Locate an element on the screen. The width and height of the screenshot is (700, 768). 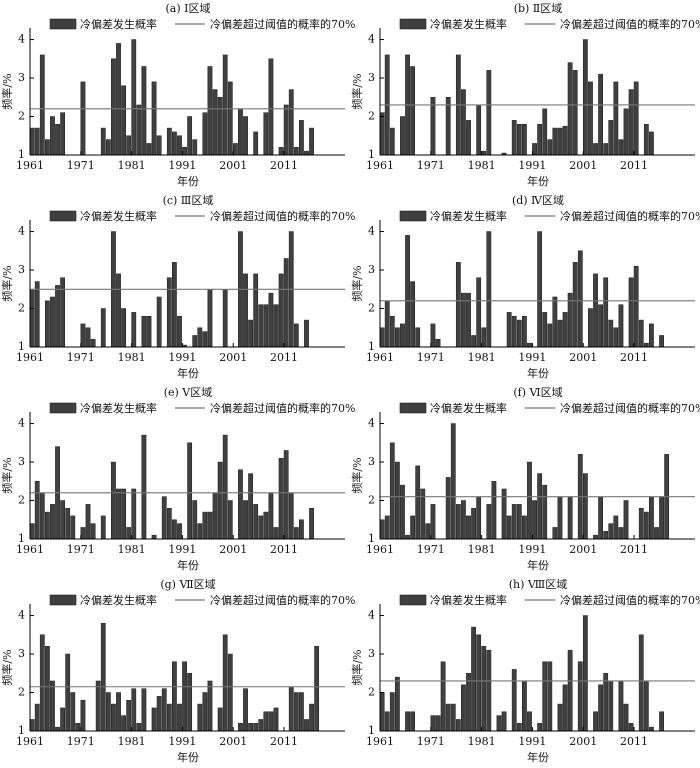
x-tick-label: 1961 is located at coordinates (380, 165).